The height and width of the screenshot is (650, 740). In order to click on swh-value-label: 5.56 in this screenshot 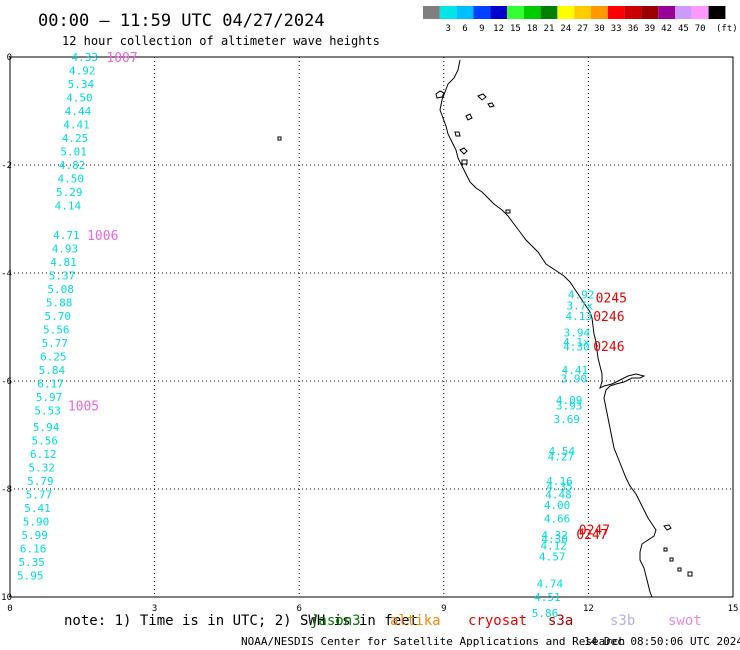, I will do `click(44, 440)`.